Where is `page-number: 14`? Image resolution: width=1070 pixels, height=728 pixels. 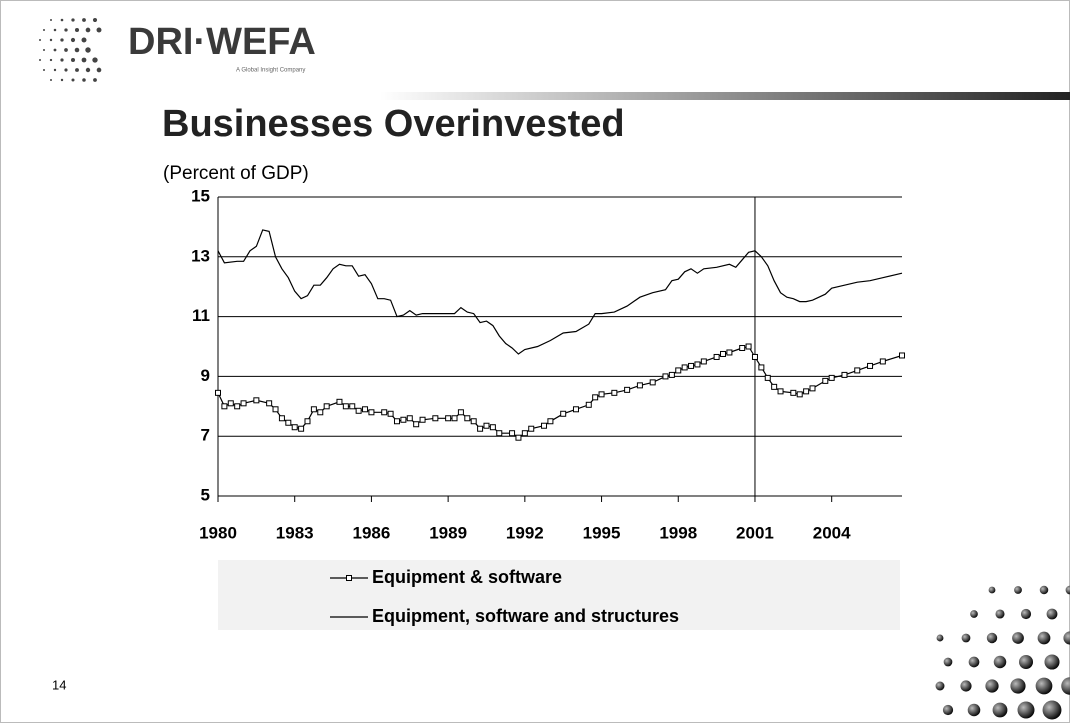 page-number: 14 is located at coordinates (59, 684).